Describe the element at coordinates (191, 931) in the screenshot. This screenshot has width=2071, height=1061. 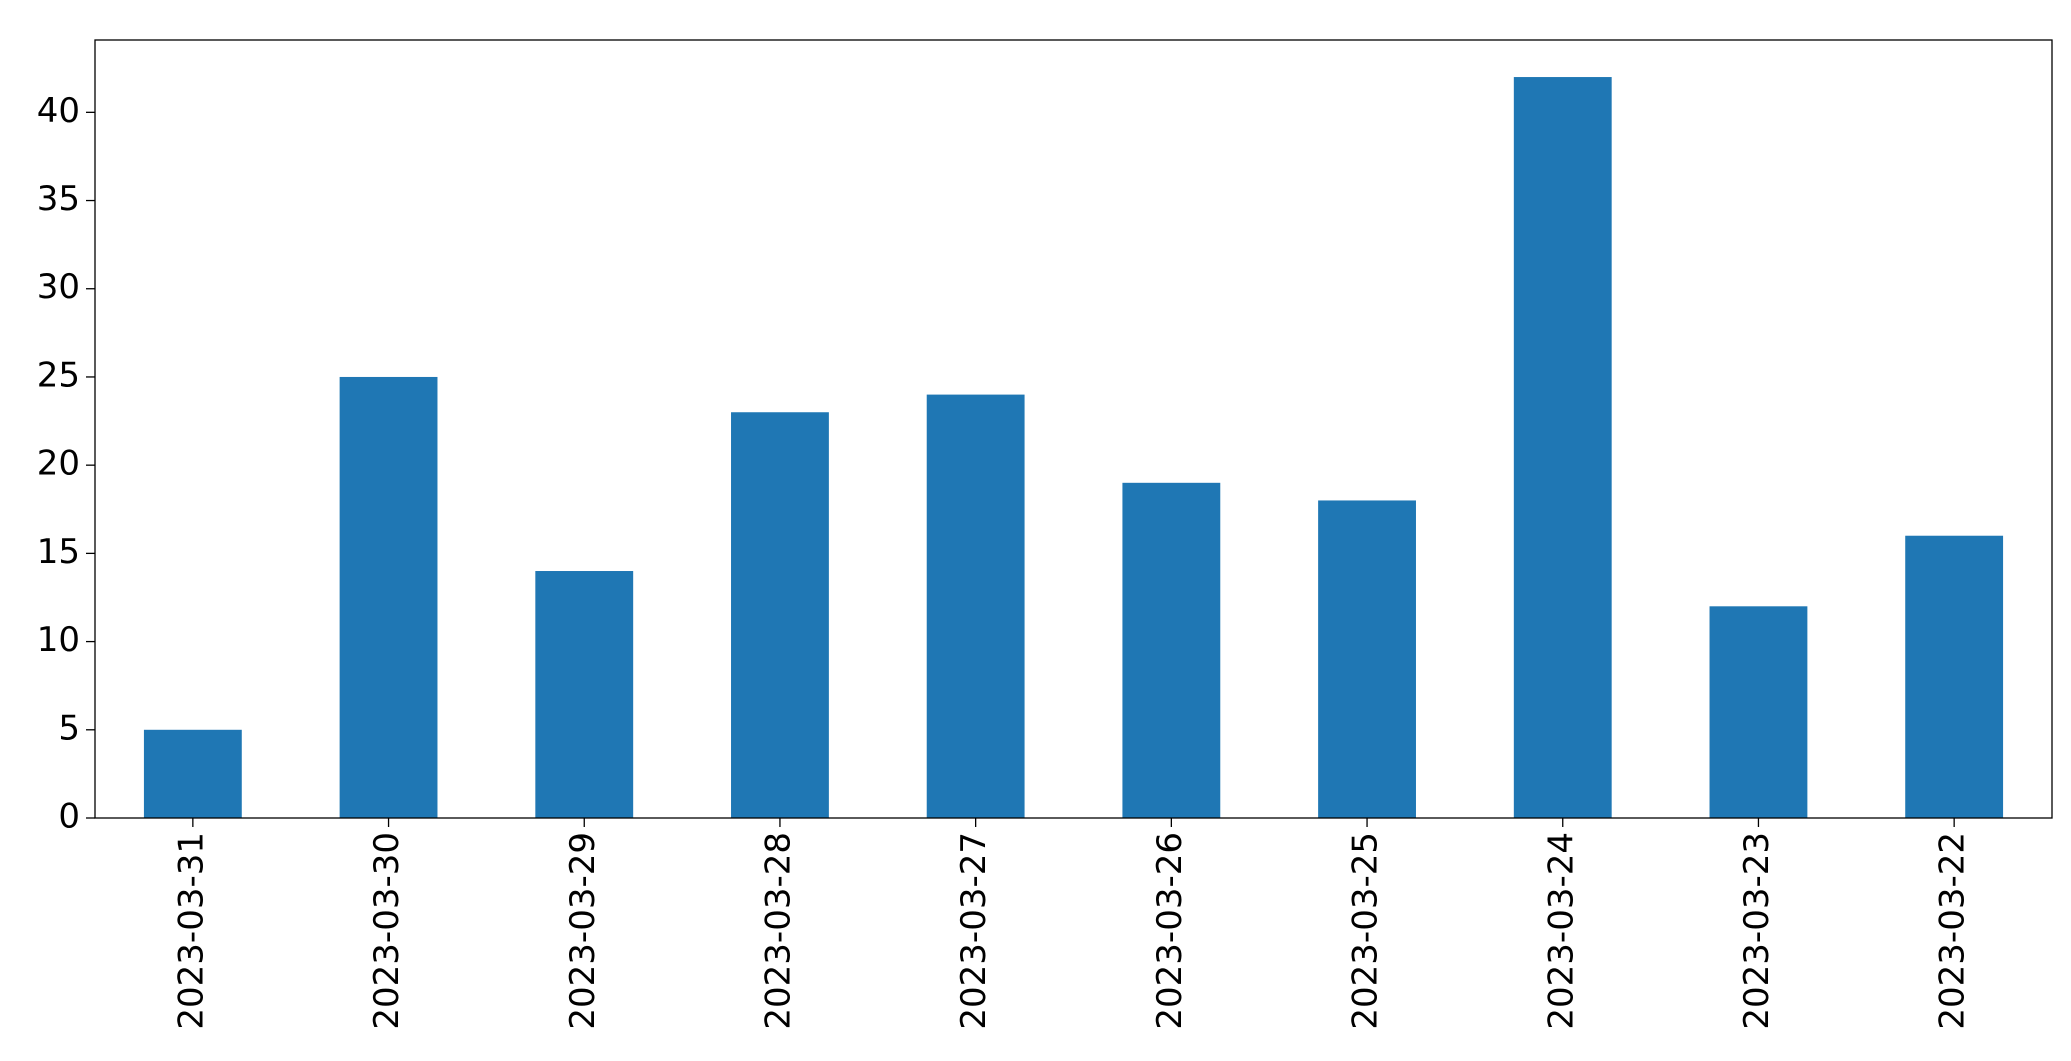
I see `x-tick-label: 2023-03-31` at that location.